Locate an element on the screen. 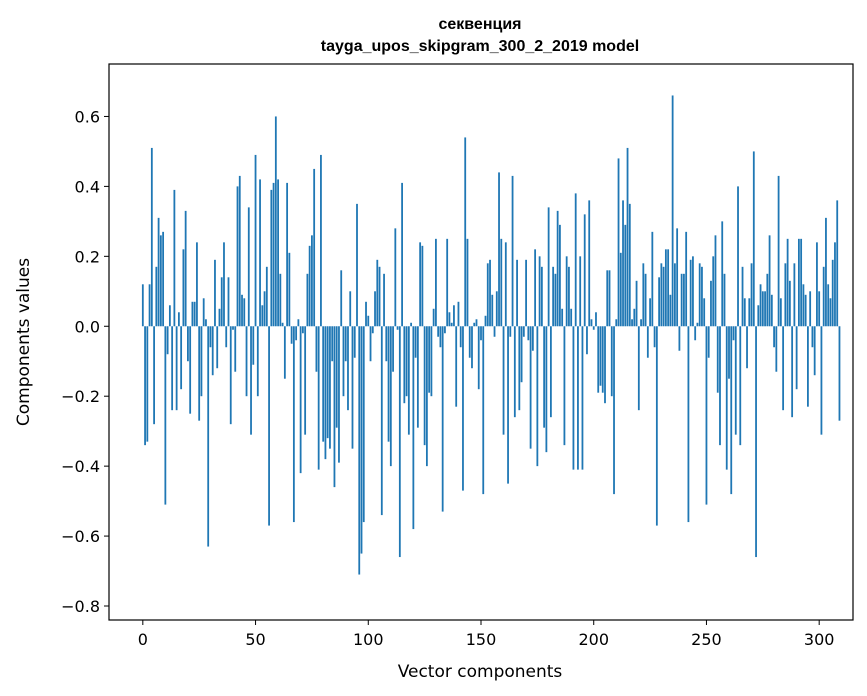 The height and width of the screenshot is (696, 867). chart-title-line1: секвенция is located at coordinates (480, 24).